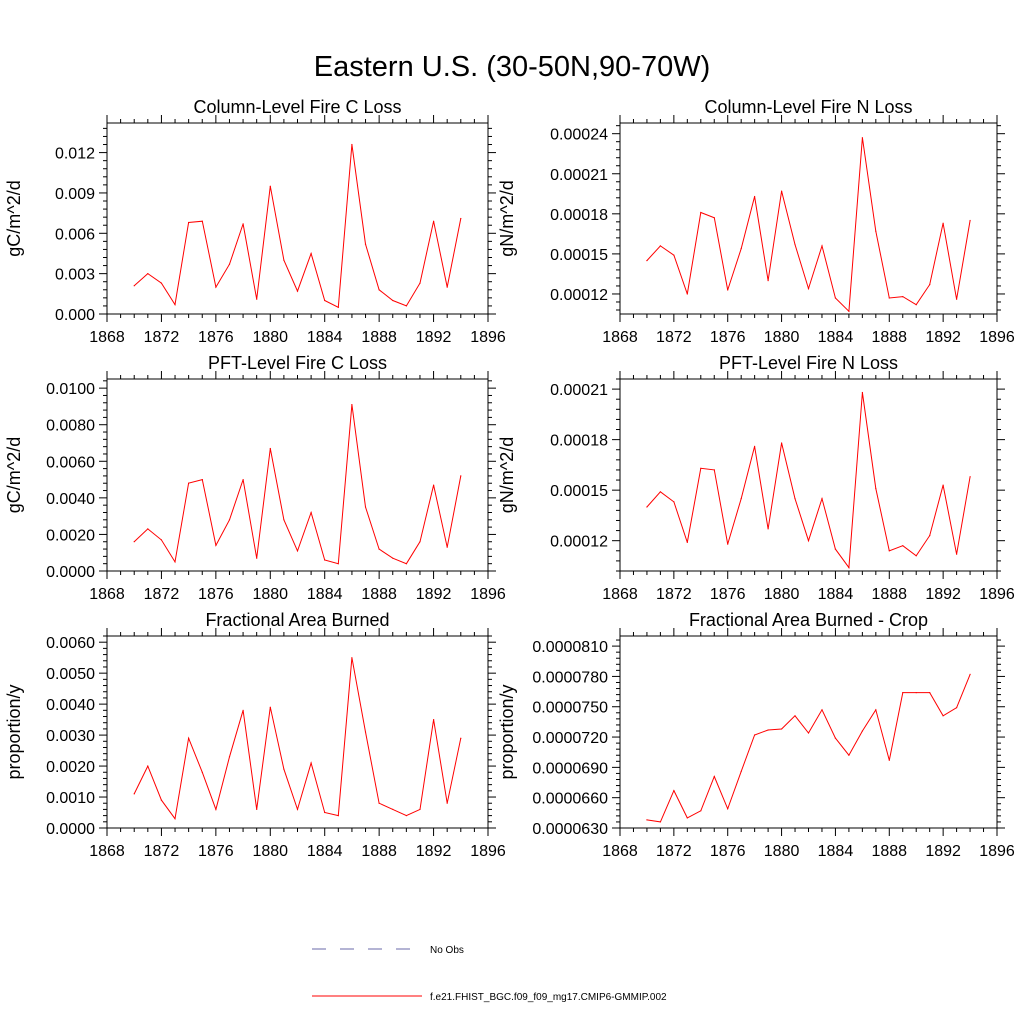  I want to click on y-tick-label: 0.0010, so click(70, 798).